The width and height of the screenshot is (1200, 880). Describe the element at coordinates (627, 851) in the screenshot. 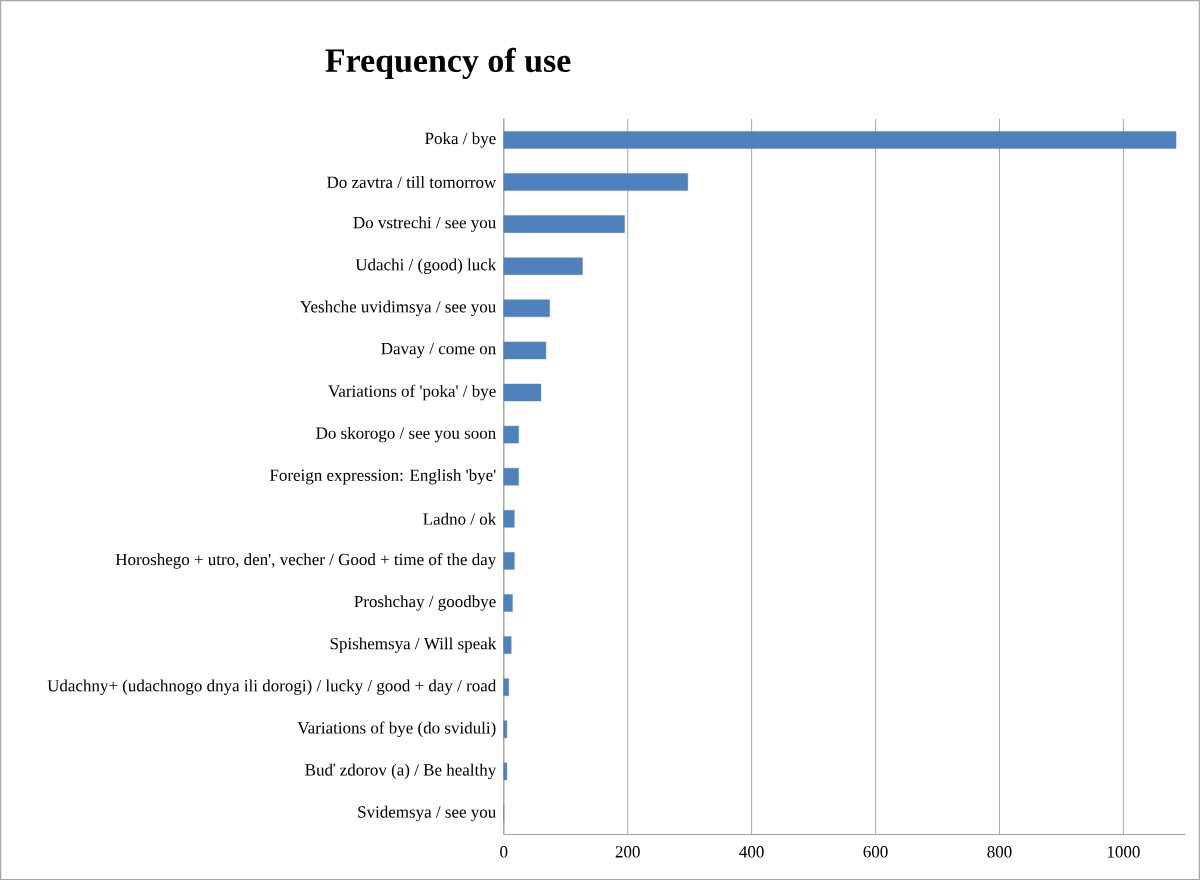

I see `x-tick-label: 200` at that location.